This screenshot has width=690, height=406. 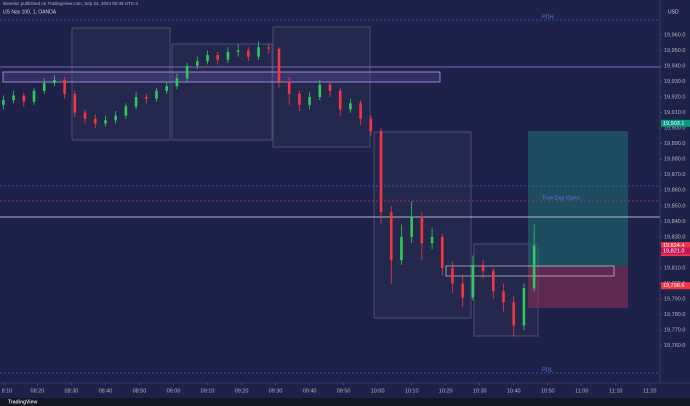 I want to click on y-tick-label: 19,950.0, so click(x=674, y=51).